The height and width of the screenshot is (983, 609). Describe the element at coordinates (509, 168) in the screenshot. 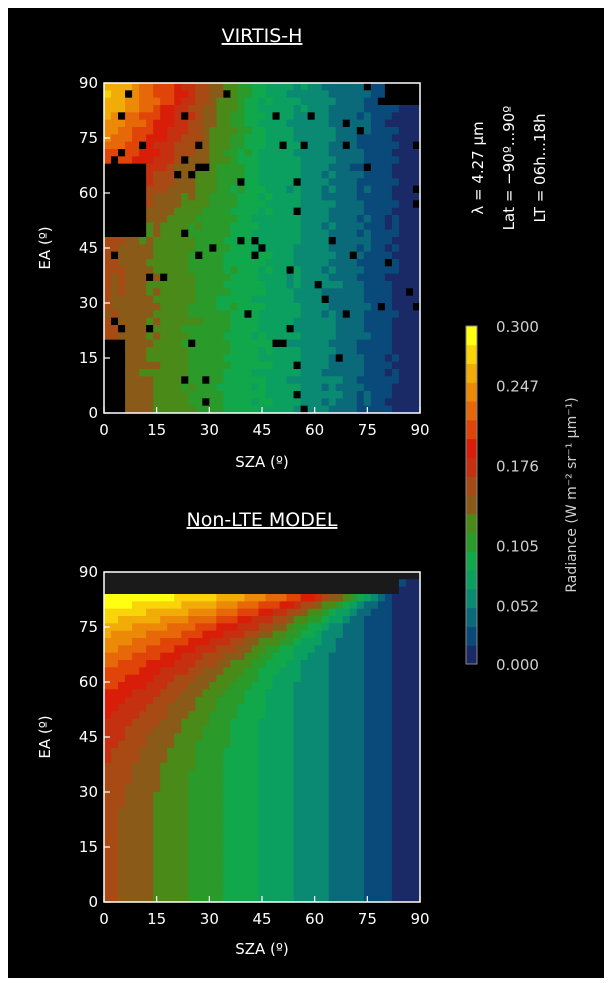

I see `latitude-annotation: Lat = −90º...90º` at that location.